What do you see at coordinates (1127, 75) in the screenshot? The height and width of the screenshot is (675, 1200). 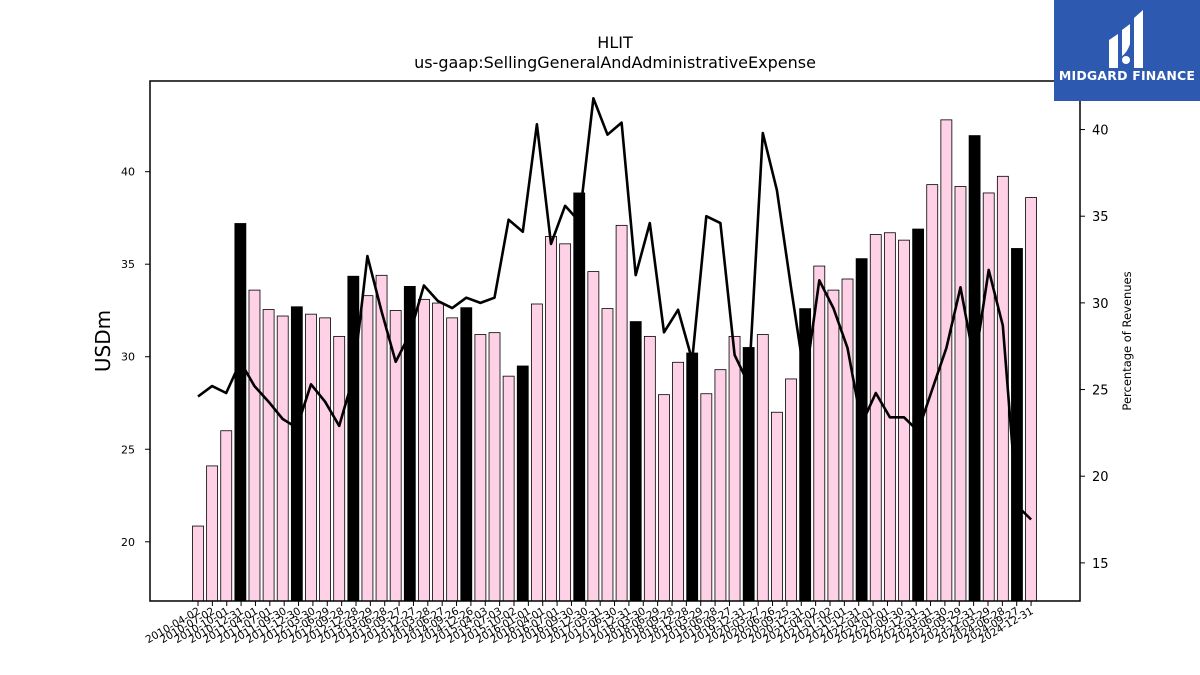 I see `brand-name: MIDGARD FINANCE` at bounding box center [1127, 75].